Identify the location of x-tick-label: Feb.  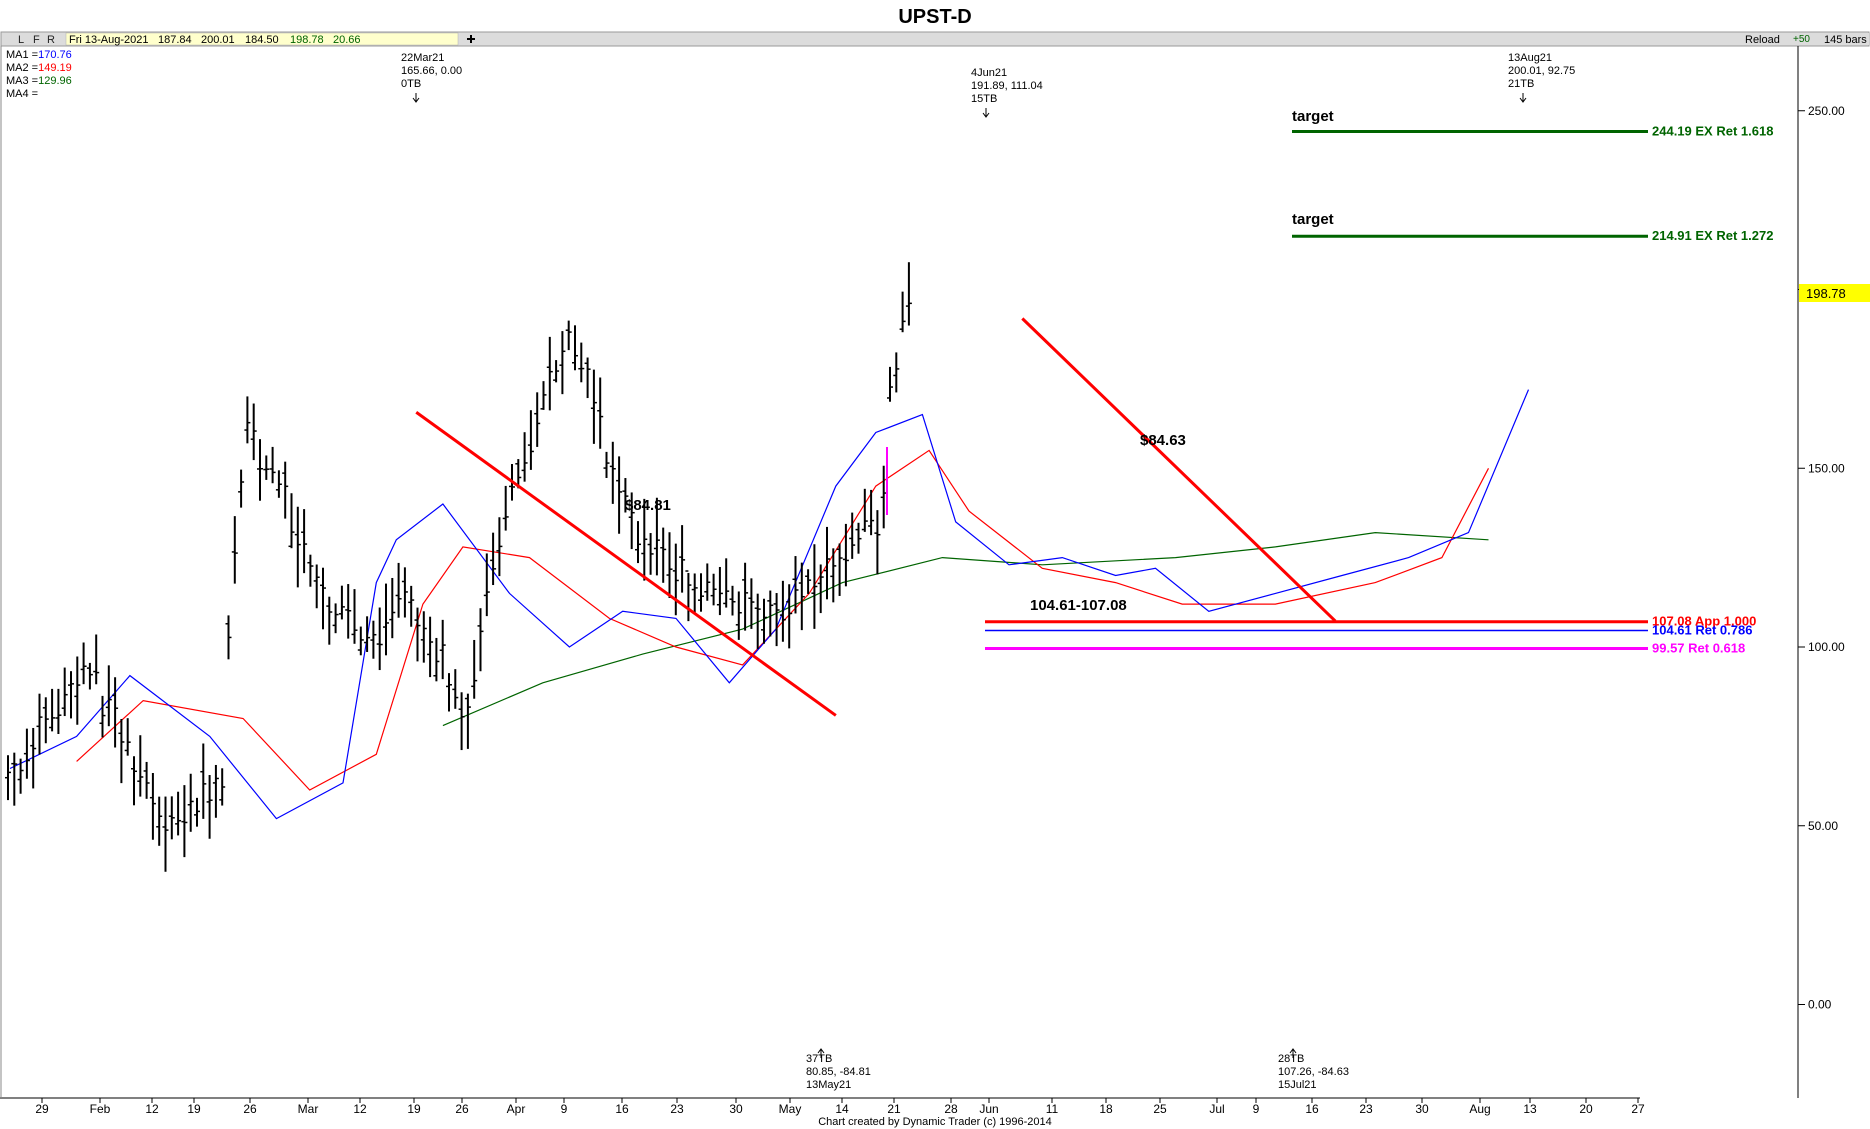
(100, 1109).